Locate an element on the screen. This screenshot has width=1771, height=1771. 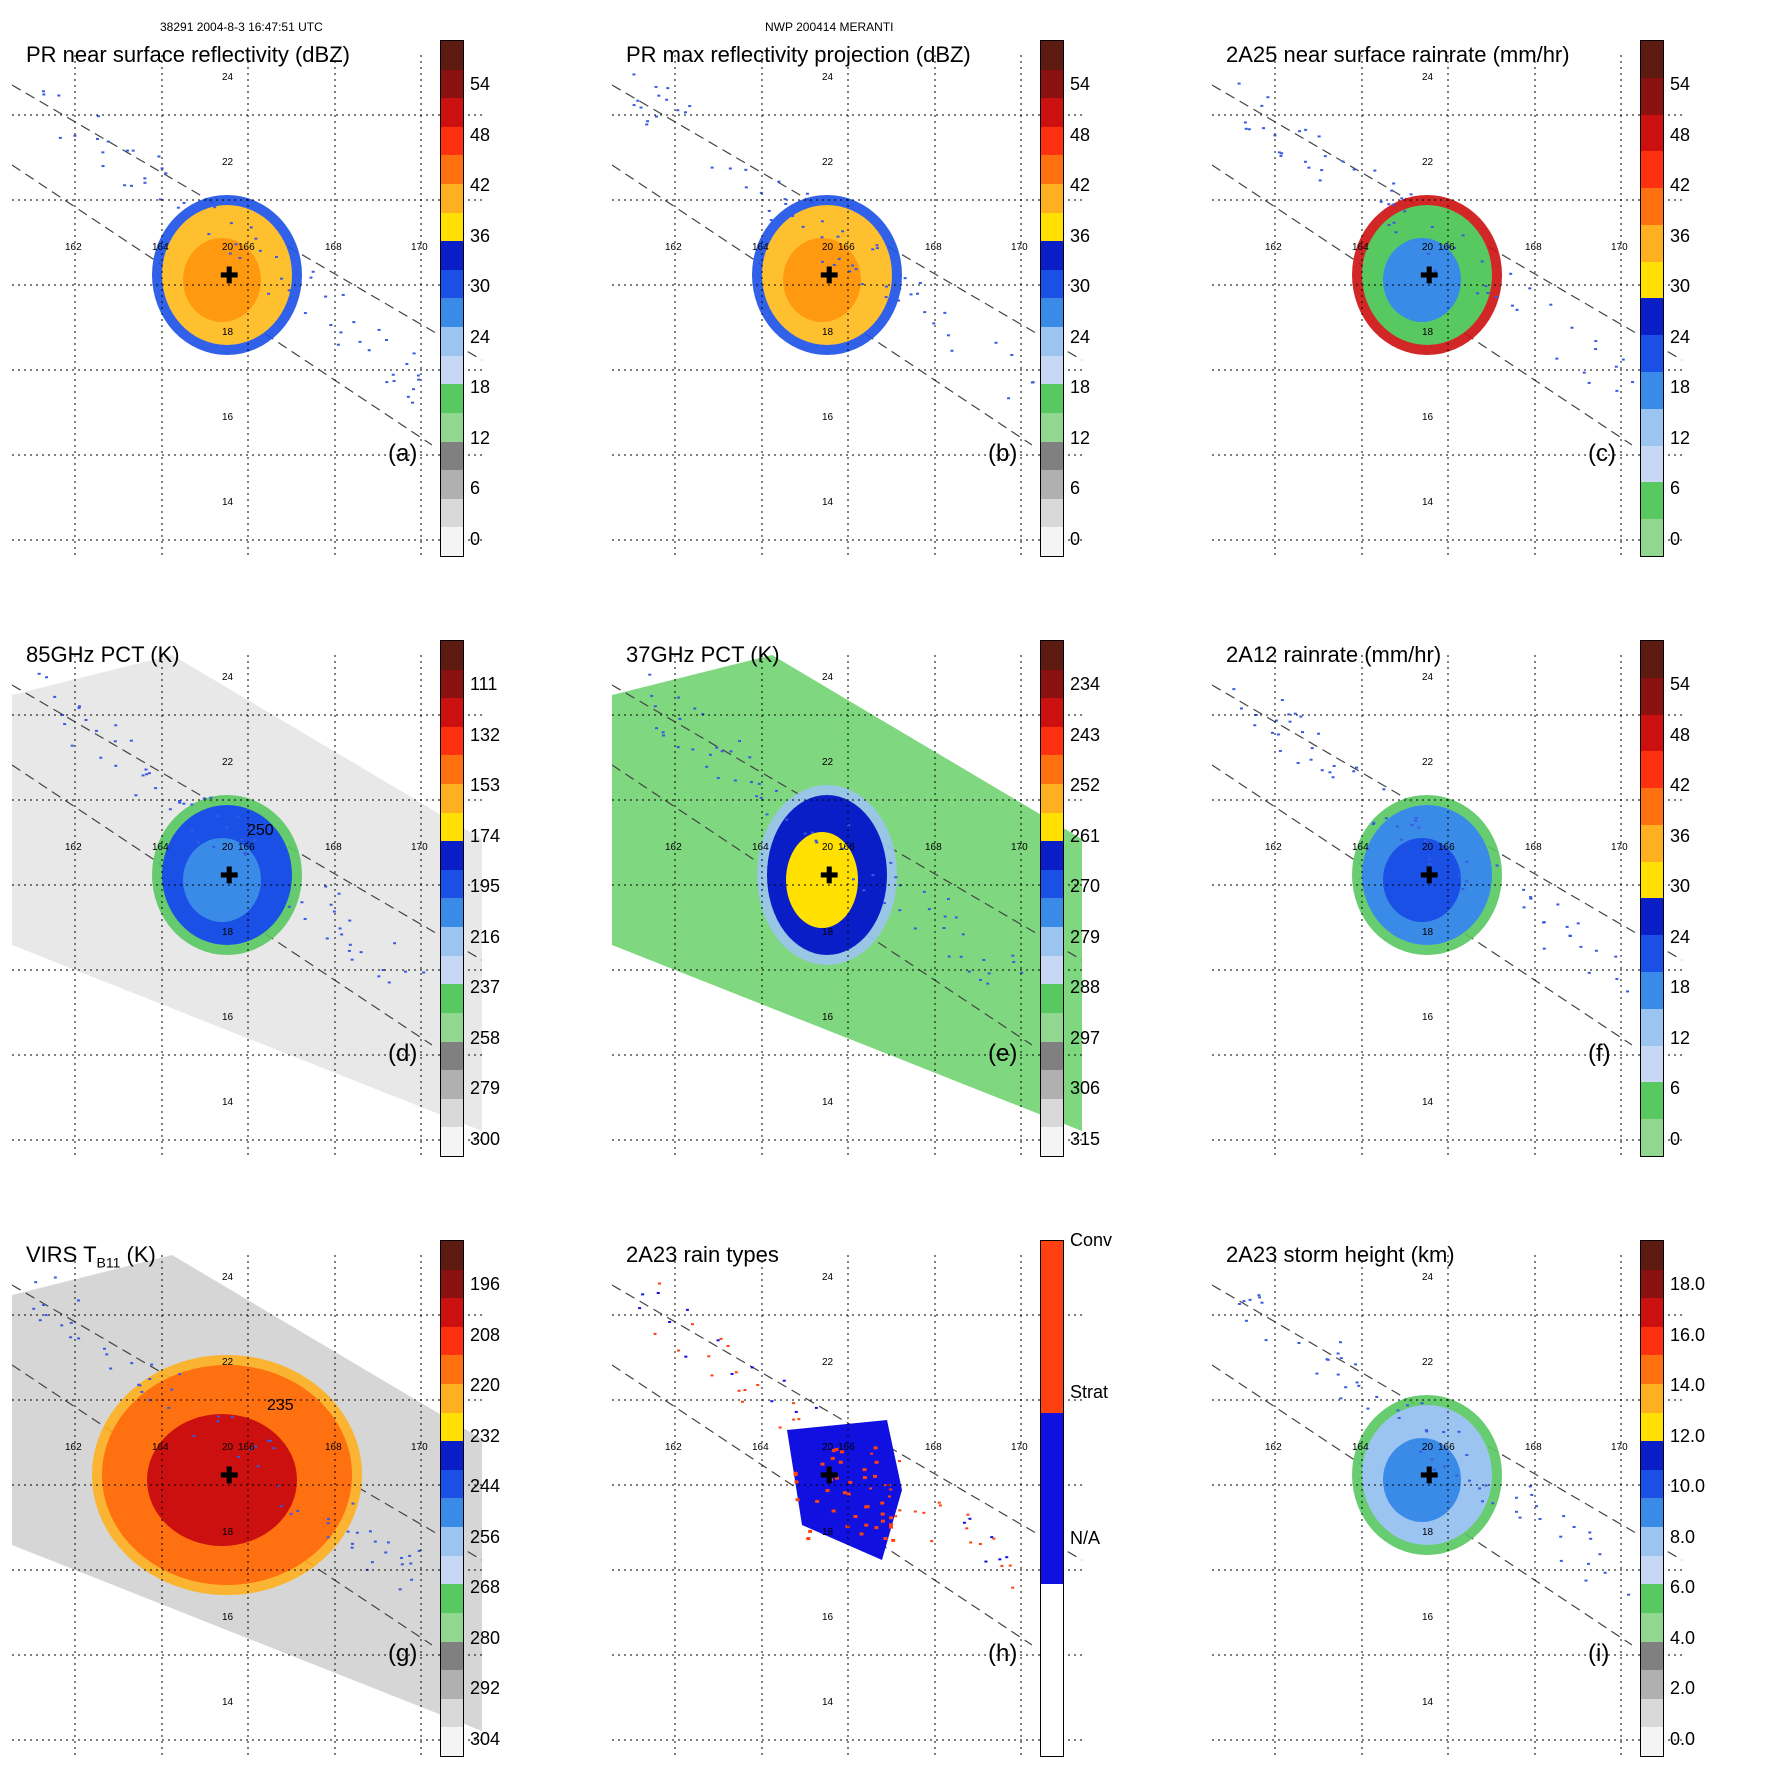
colorbar-tick-label: 292 is located at coordinates (485, 1688).